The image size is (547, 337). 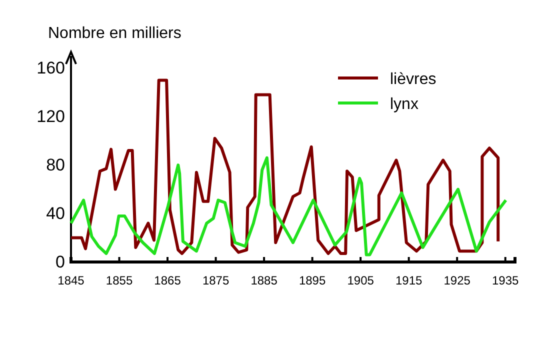 What do you see at coordinates (216, 281) in the screenshot?
I see `x-tick-label: 1875` at bounding box center [216, 281].